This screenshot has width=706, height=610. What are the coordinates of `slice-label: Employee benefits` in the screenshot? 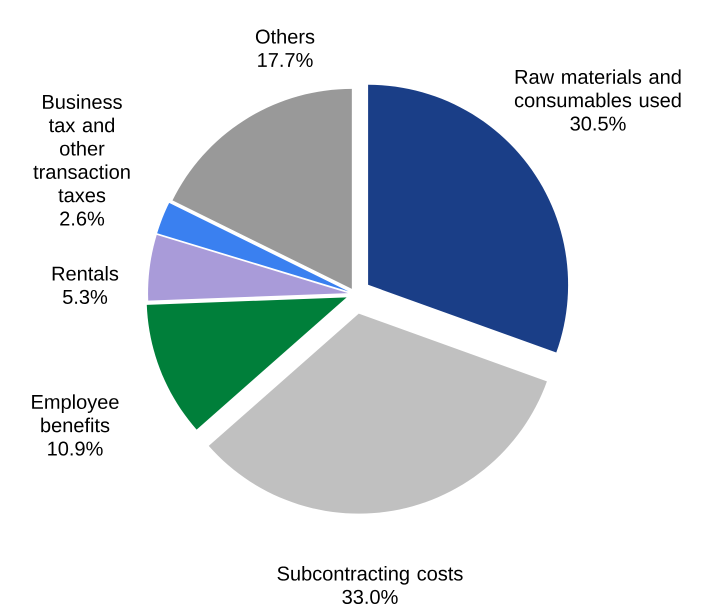 It's located at (75, 413).